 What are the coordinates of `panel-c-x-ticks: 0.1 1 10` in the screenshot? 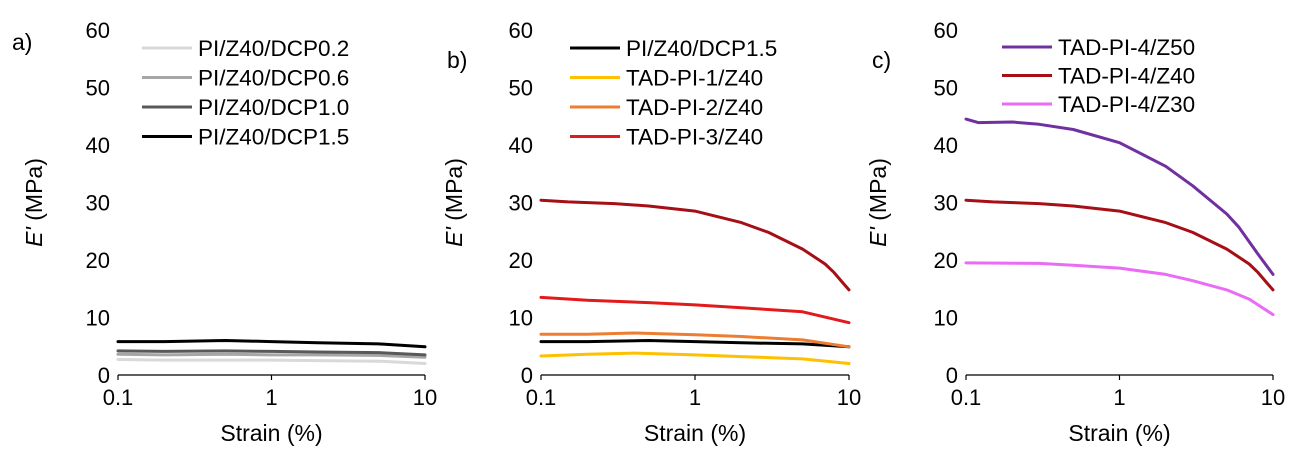 It's located at (1118, 392).